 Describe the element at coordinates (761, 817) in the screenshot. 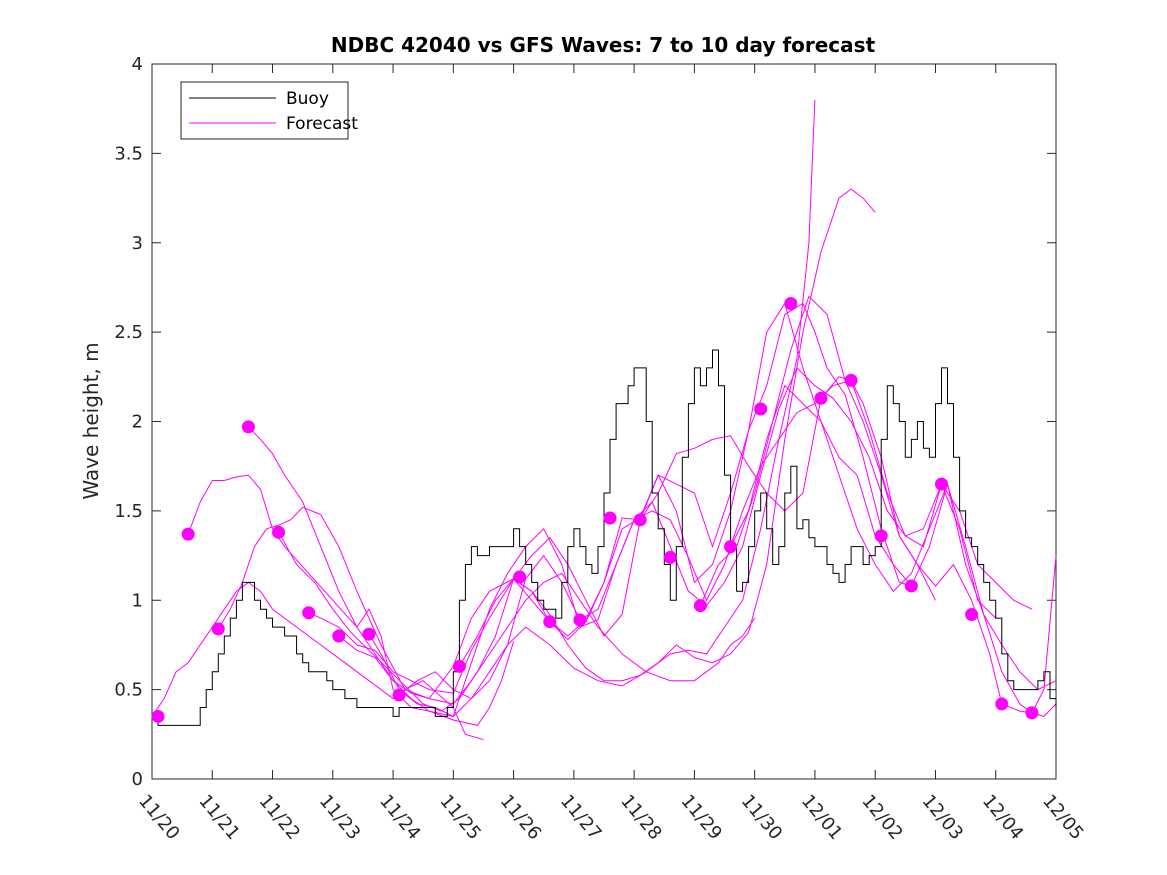

I see `x-tick-label: 11/30` at that location.